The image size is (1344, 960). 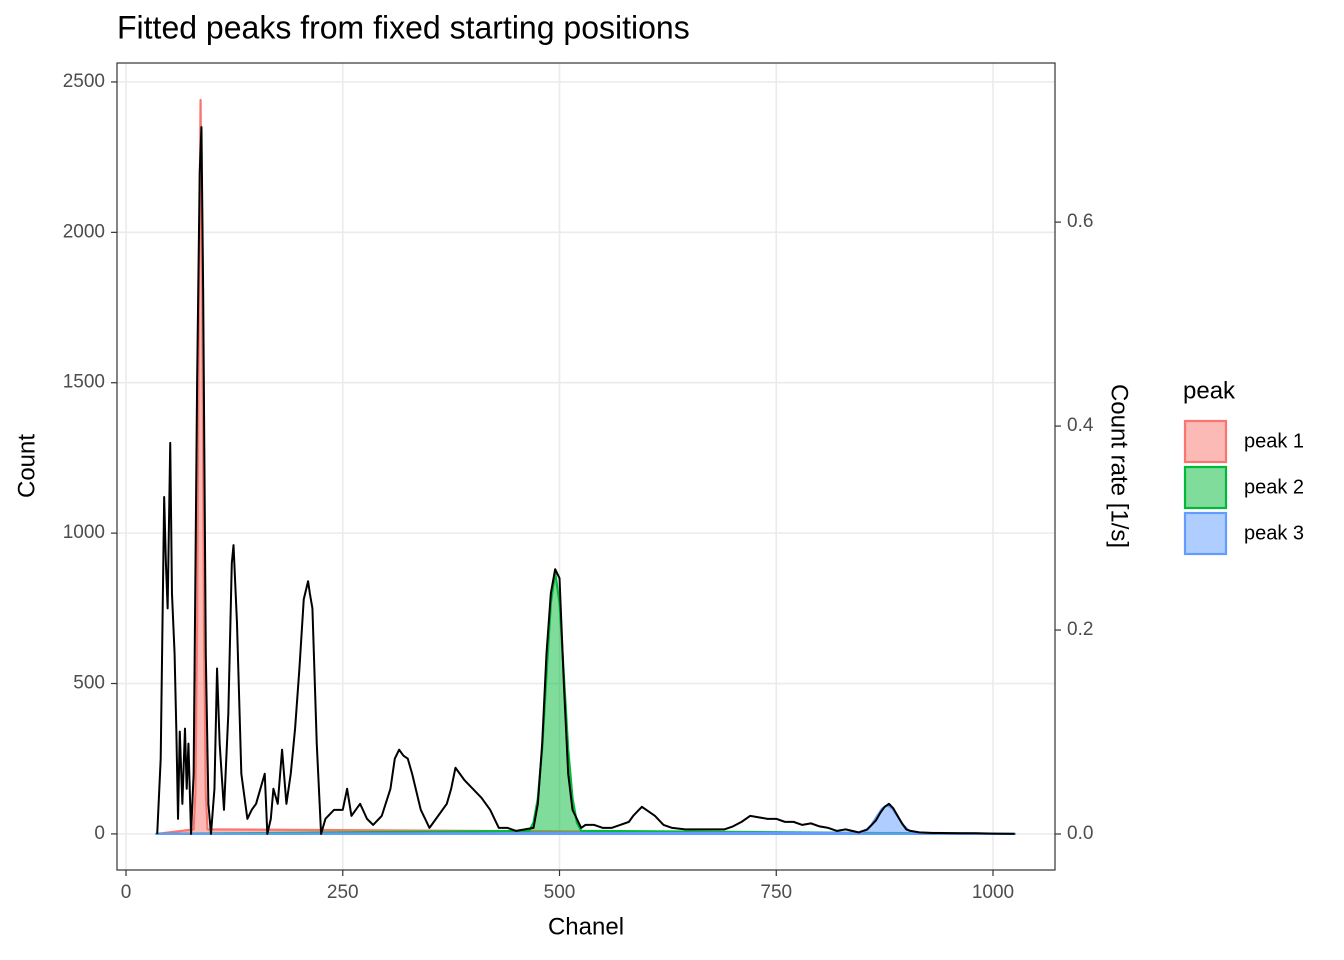 I want to click on y2-tick-label: 0.2, so click(x=1080, y=629).